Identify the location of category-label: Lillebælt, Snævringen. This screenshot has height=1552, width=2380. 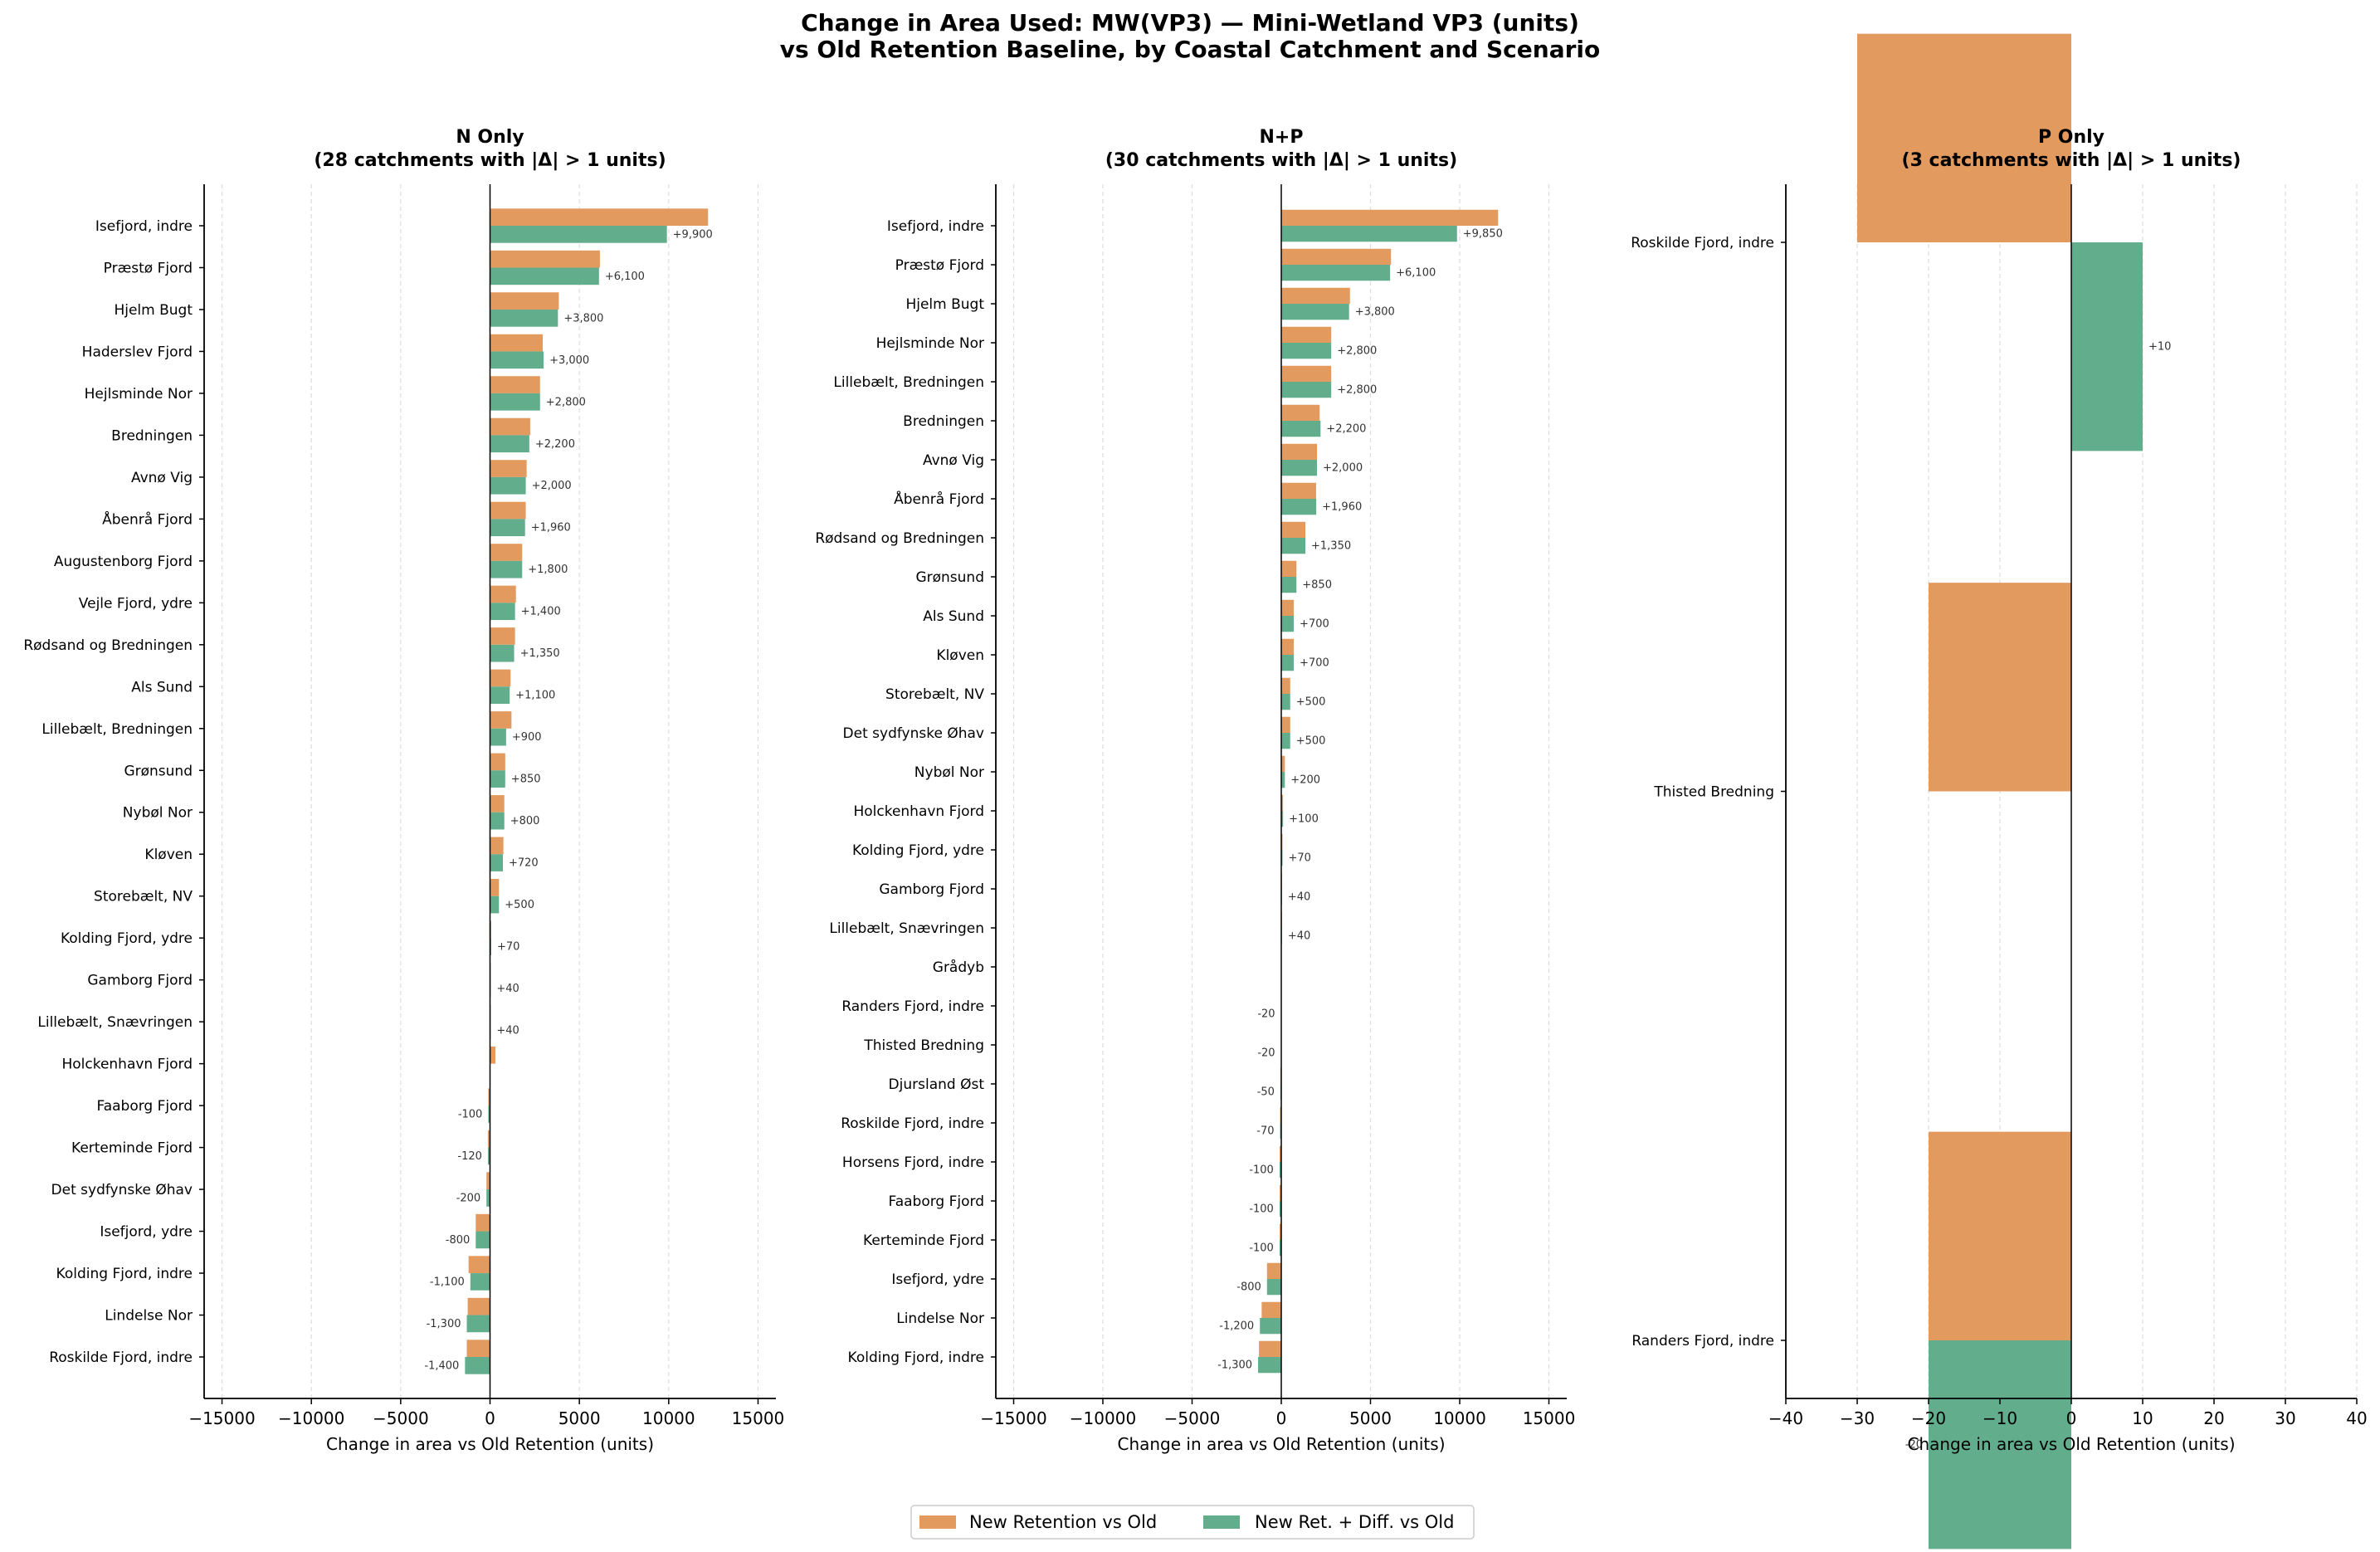
(906, 928).